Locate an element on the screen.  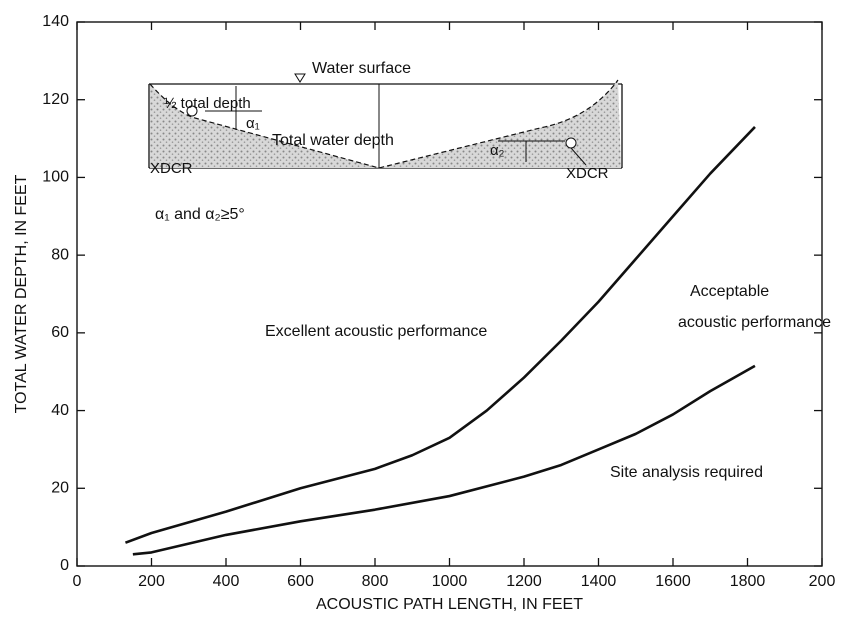
annotation: Total water depth is located at coordinates (333, 140).